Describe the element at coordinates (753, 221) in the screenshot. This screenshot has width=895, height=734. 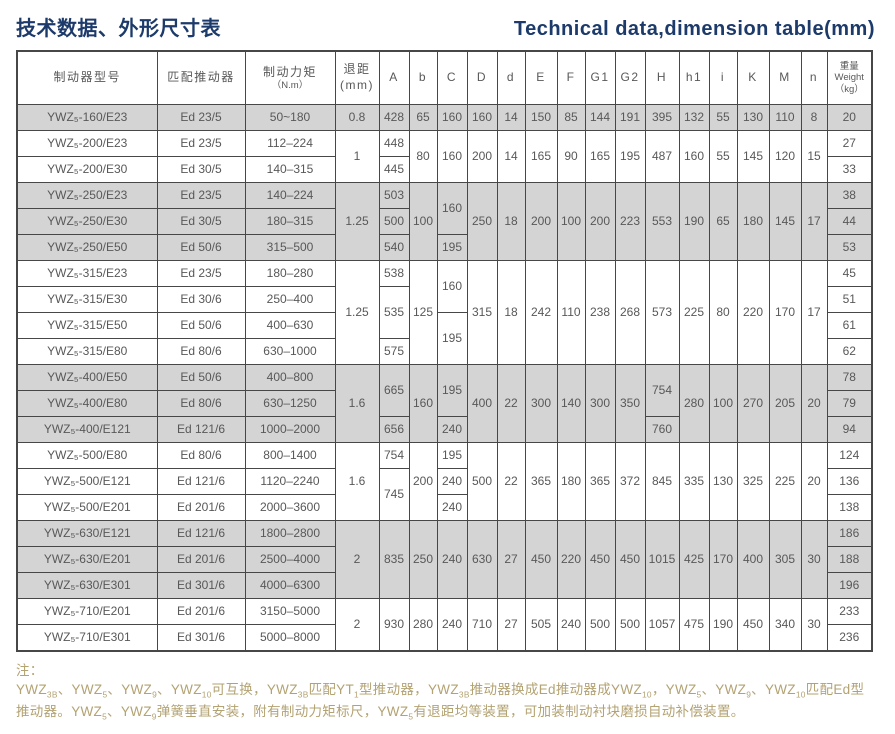
I see `cell-K: 180` at that location.